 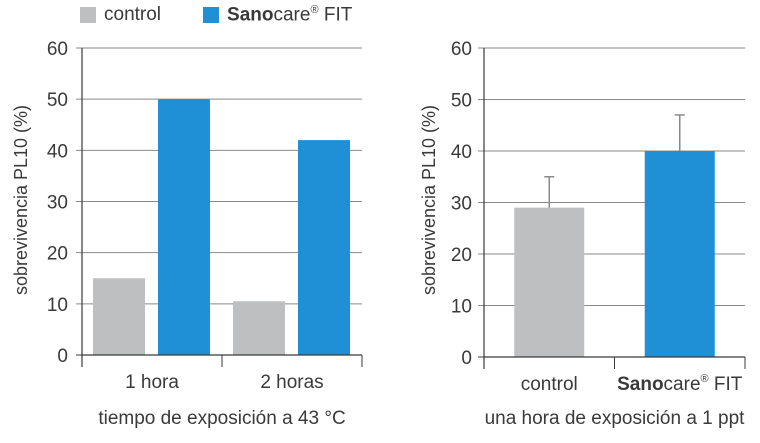 I want to click on legend-swatch-sanocare, so click(x=211, y=15).